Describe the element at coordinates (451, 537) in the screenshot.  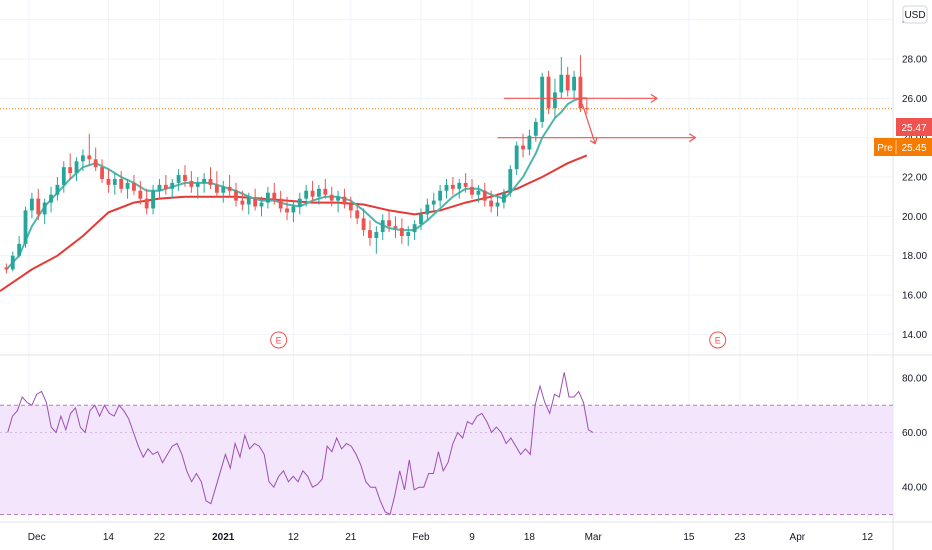
I see `time-axis: Dec 14 22 2021 12 21 Feb 9 18 Mar 15 23 Apr 12` at that location.